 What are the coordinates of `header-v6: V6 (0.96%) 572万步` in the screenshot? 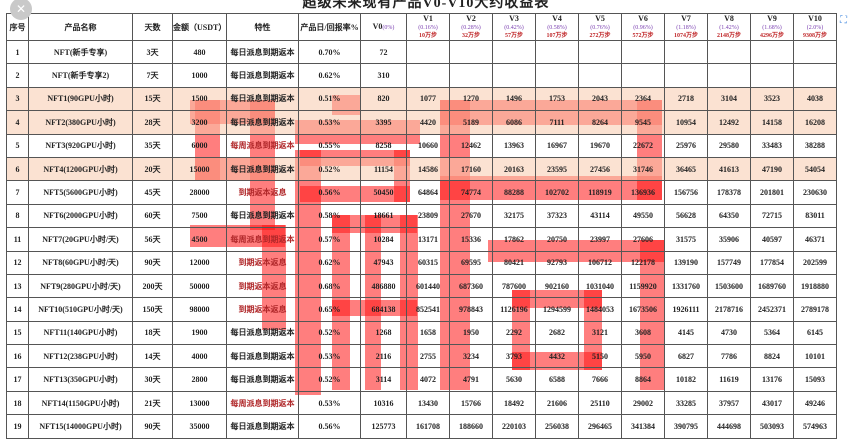 It's located at (643, 27).